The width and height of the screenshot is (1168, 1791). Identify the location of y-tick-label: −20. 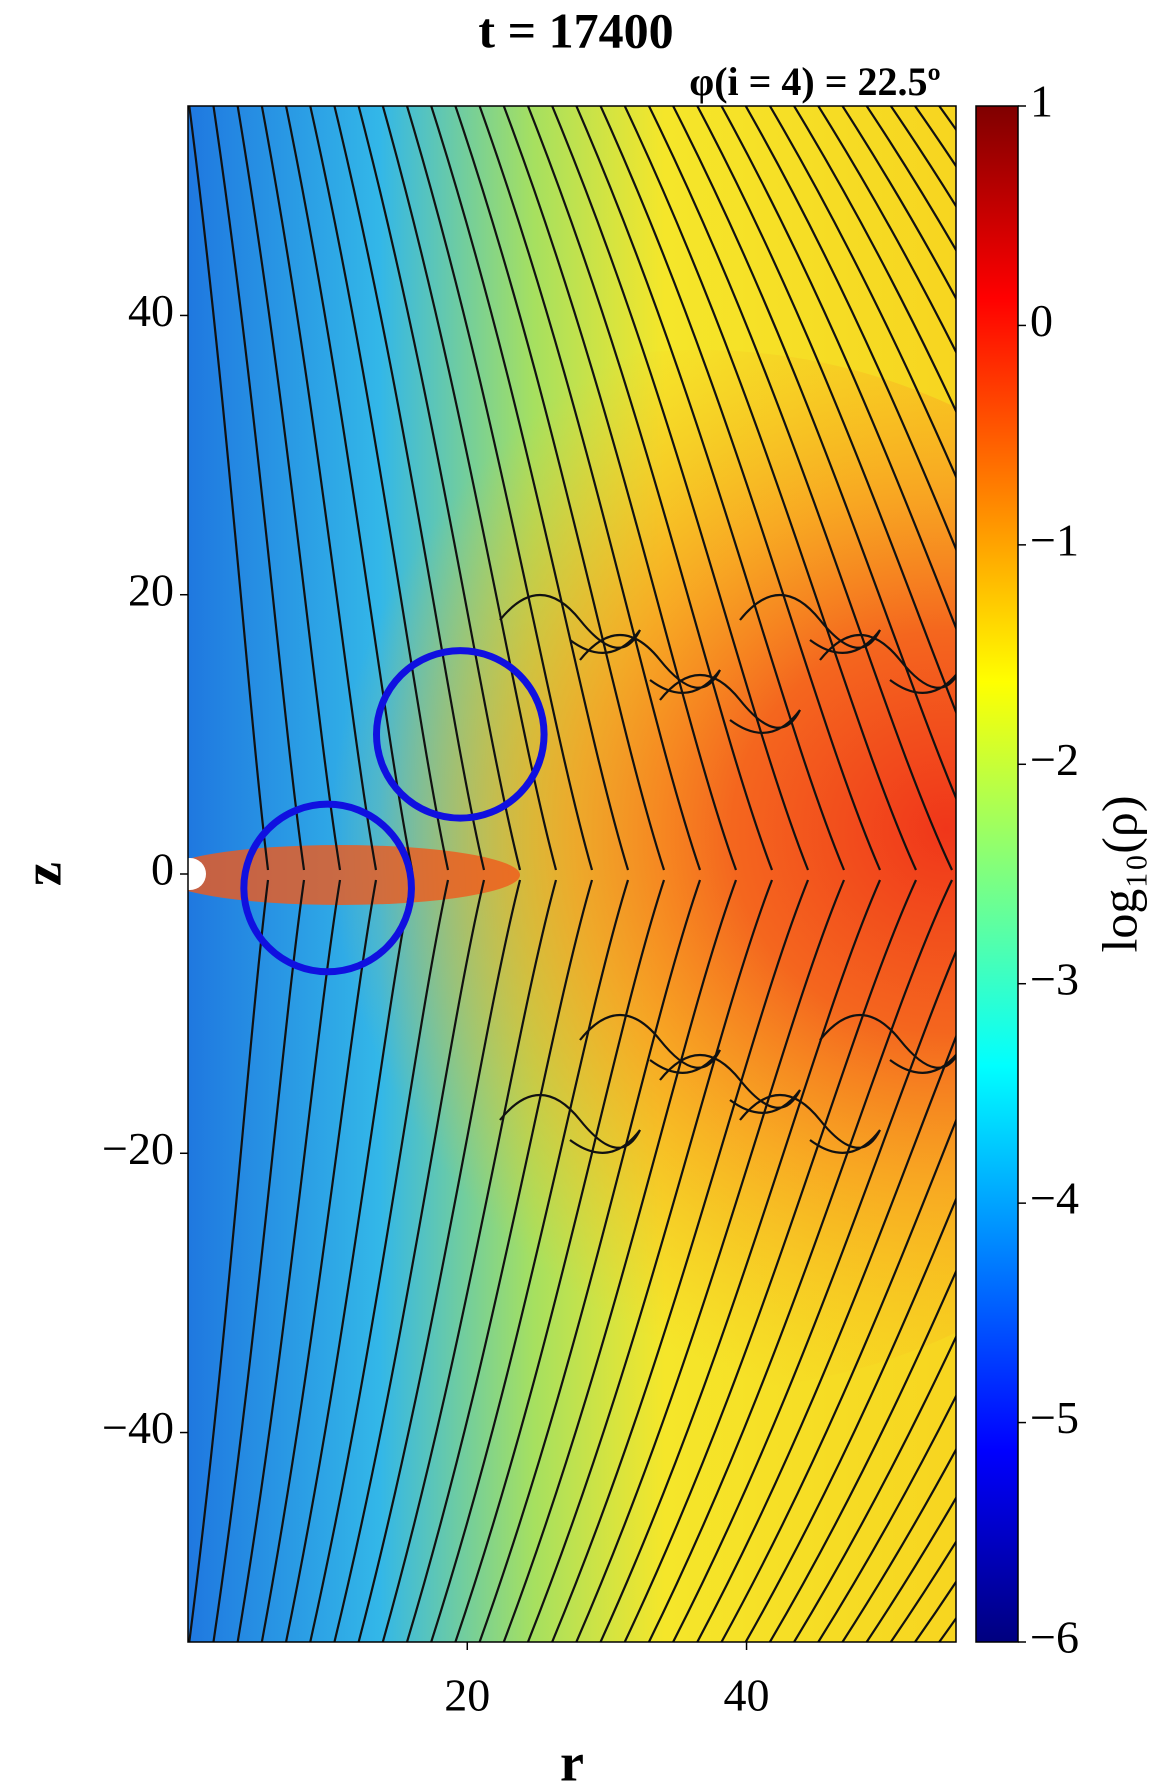
(138, 1148).